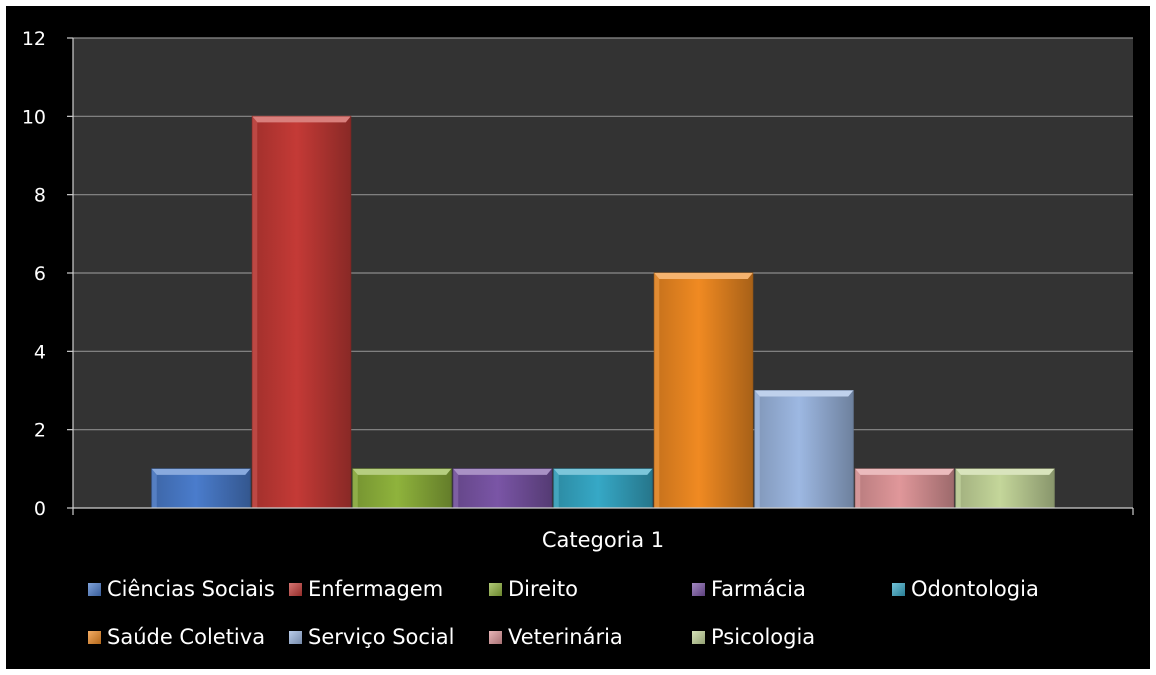 This screenshot has width=1156, height=675. Describe the element at coordinates (40, 196) in the screenshot. I see `y-tick-label: 8` at that location.